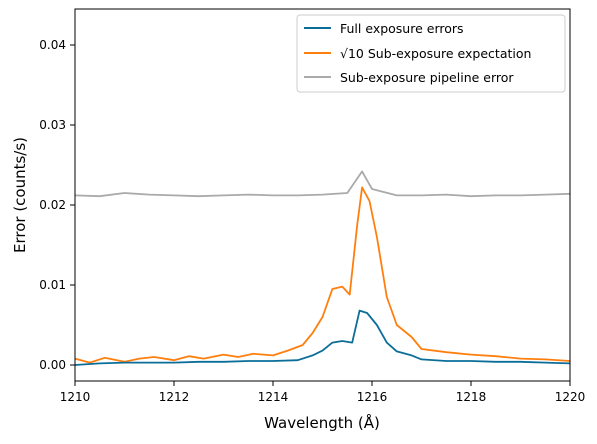  Describe the element at coordinates (570, 397) in the screenshot. I see `x-tick-label: 1220` at that location.